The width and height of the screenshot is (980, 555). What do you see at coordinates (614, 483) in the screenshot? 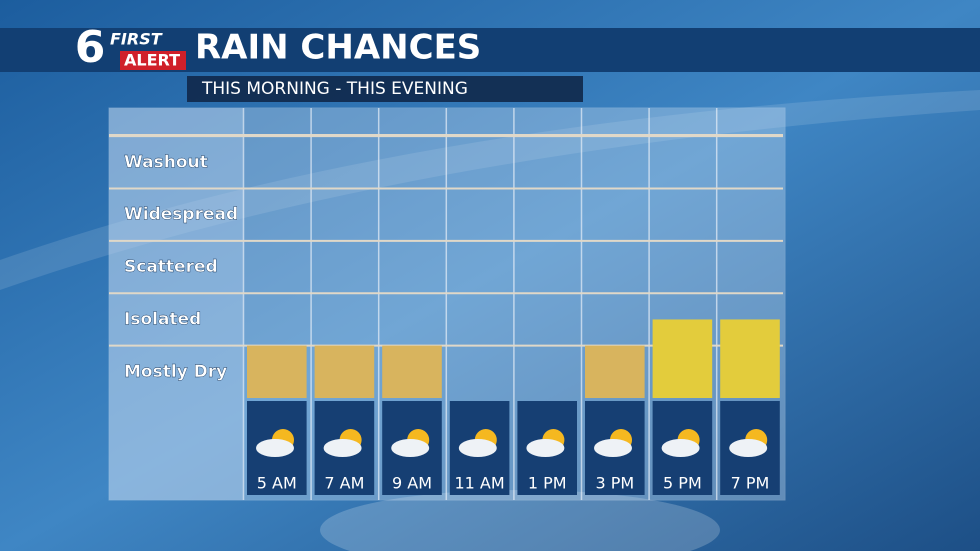
I see `x-tick-label: 3 PM` at bounding box center [614, 483].